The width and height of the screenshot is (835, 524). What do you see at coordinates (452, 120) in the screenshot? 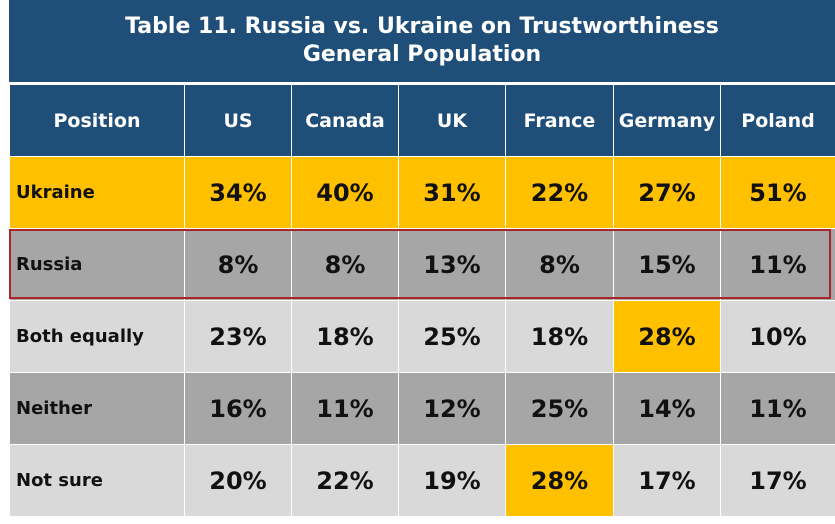
I see `header-uk: UK` at bounding box center [452, 120].